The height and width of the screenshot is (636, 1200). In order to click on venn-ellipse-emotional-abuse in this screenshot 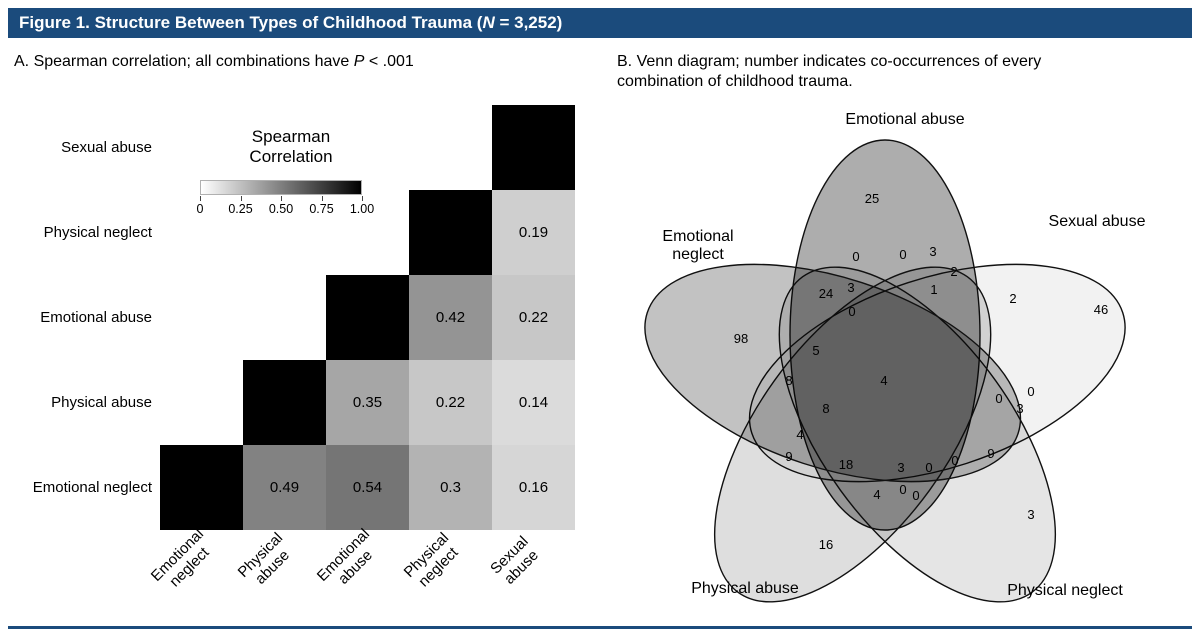, I will do `click(885, 335)`.